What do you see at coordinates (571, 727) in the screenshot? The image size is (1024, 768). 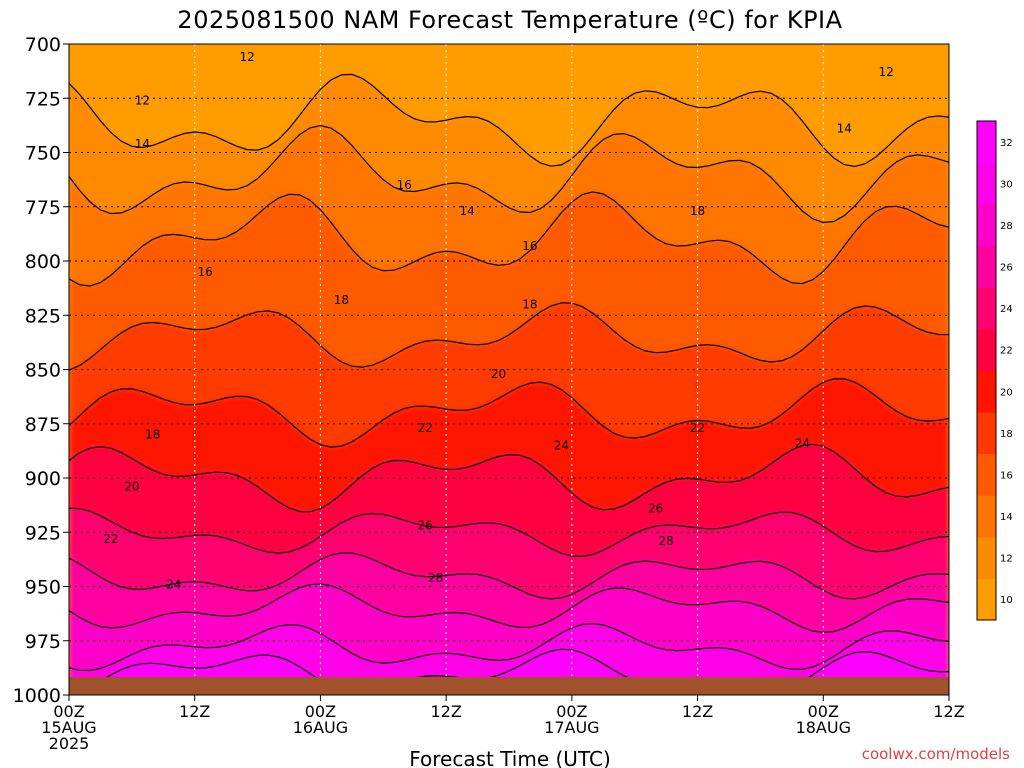 I see `x-tick-label: 17AUG` at bounding box center [571, 727].